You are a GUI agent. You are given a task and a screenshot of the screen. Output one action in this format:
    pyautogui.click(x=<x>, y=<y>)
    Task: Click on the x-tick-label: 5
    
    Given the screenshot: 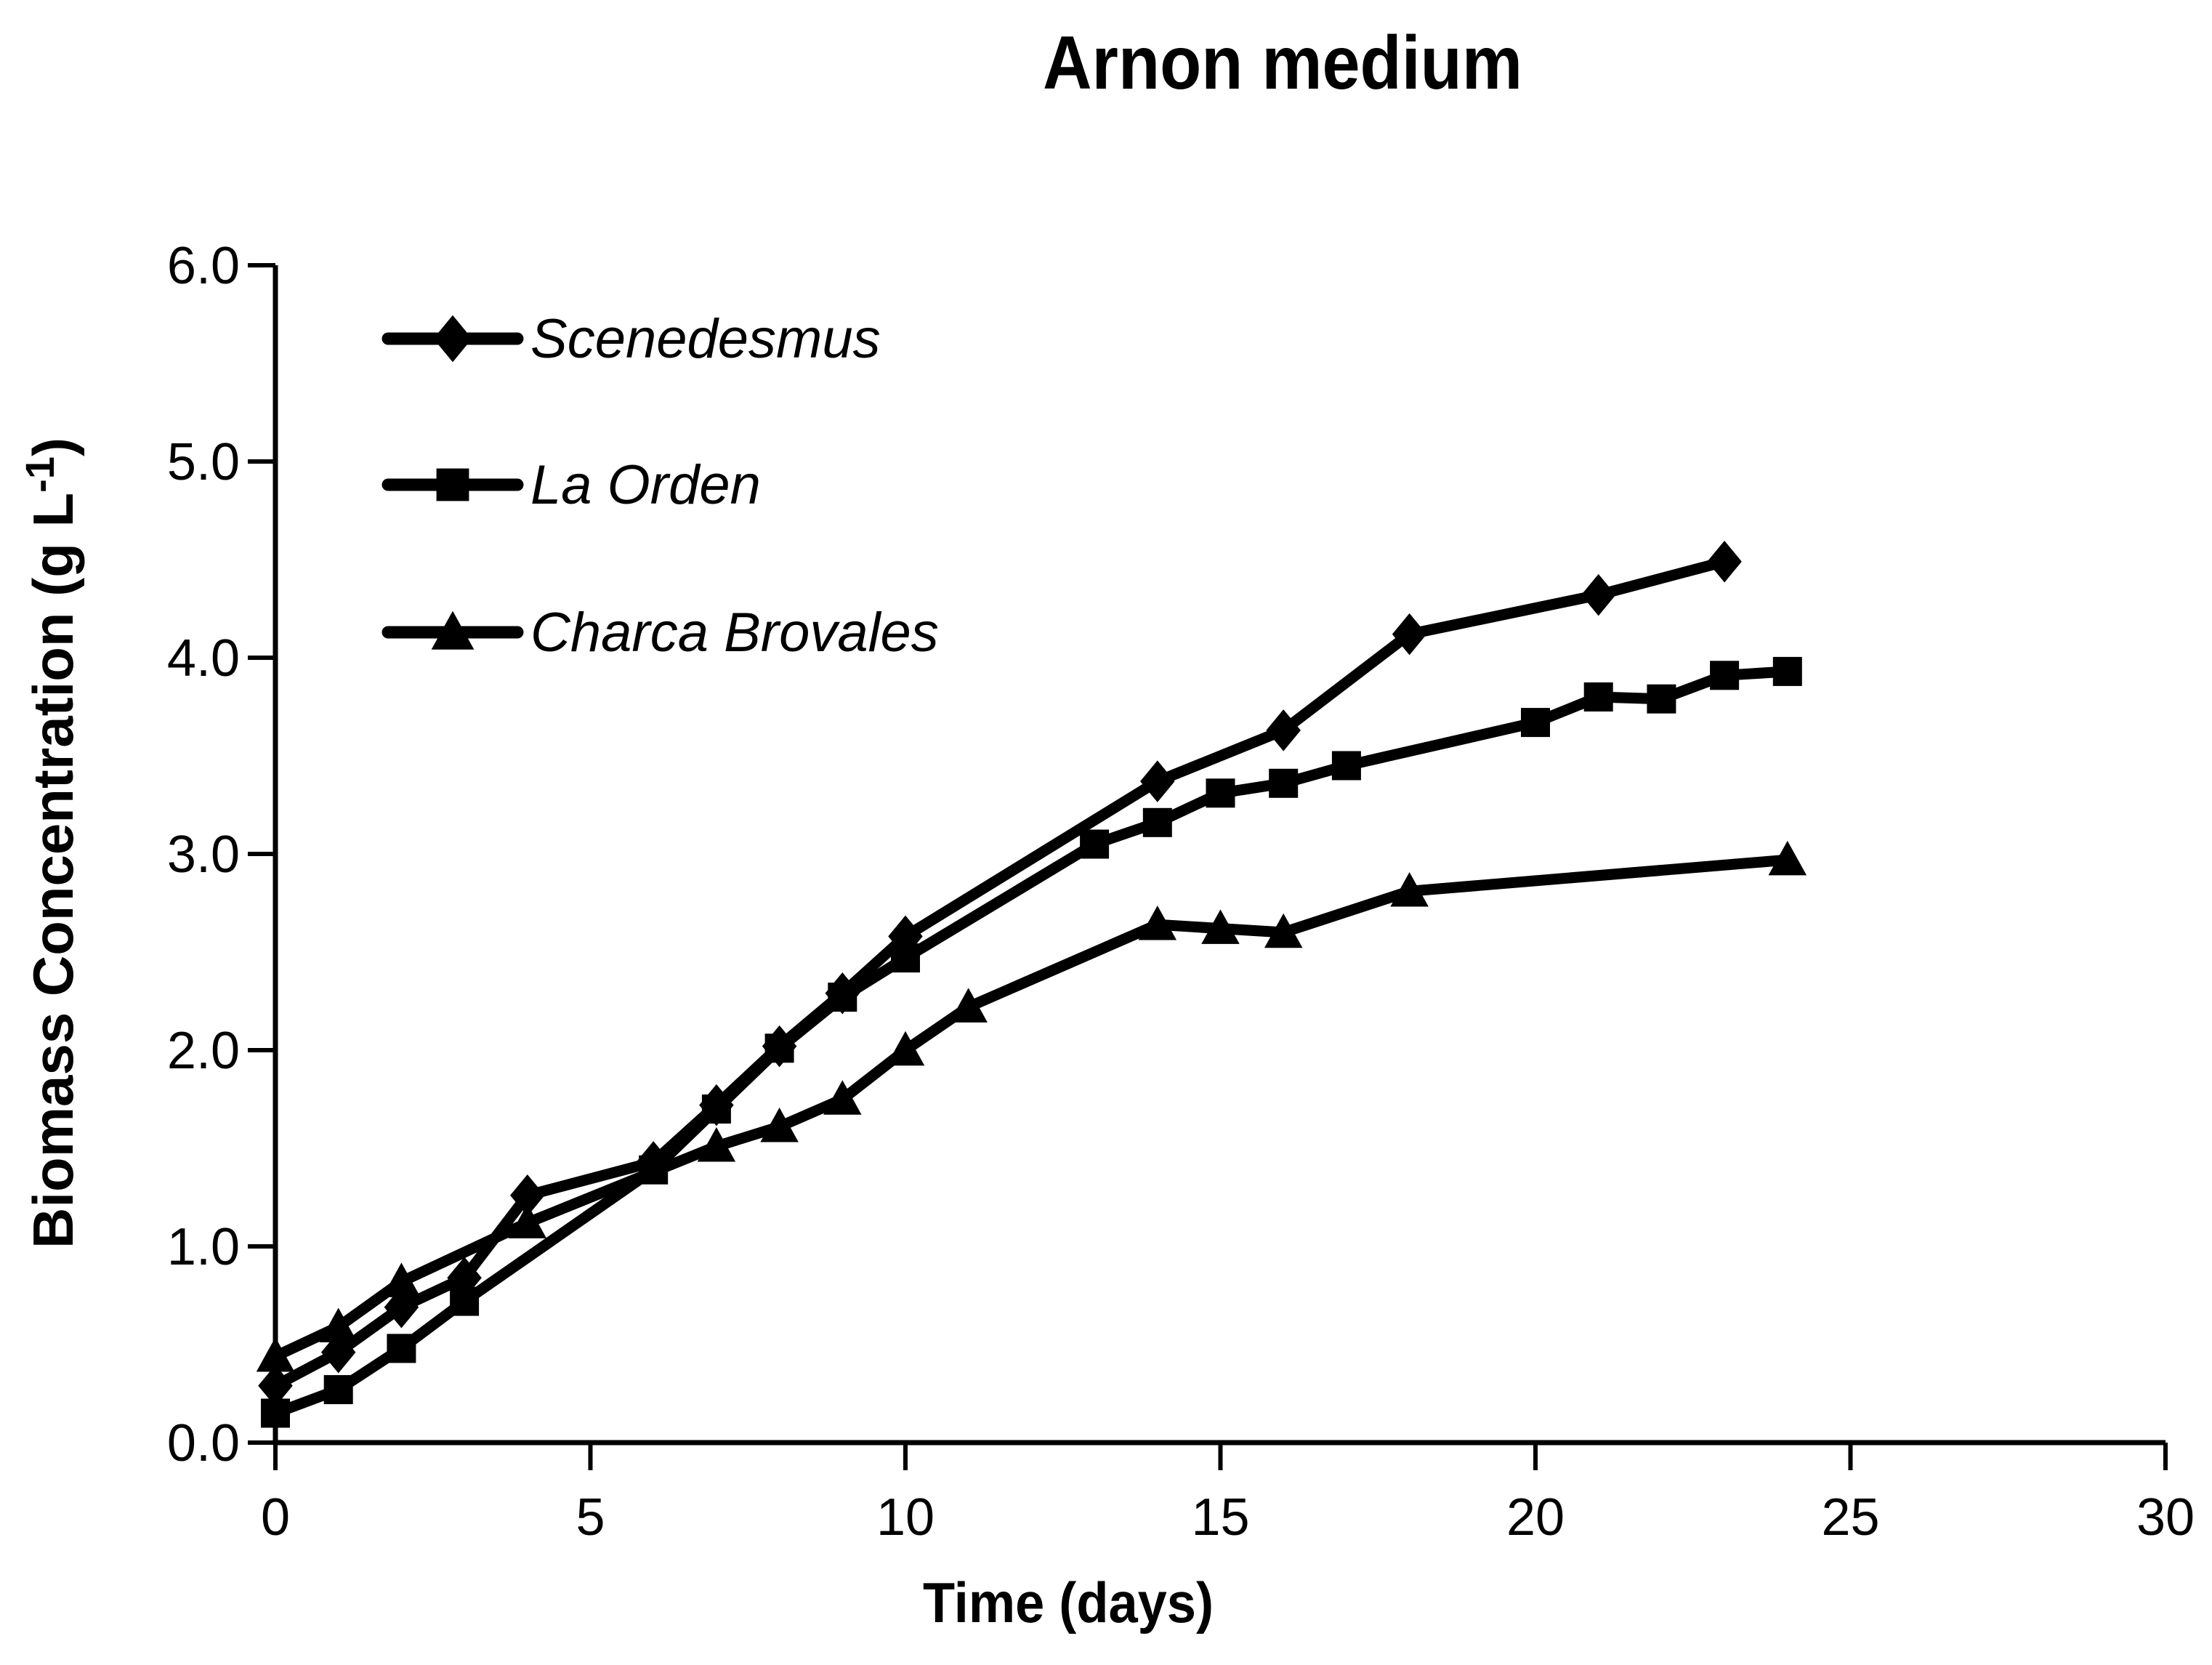 What is the action you would take?
    pyautogui.click(x=590, y=1517)
    